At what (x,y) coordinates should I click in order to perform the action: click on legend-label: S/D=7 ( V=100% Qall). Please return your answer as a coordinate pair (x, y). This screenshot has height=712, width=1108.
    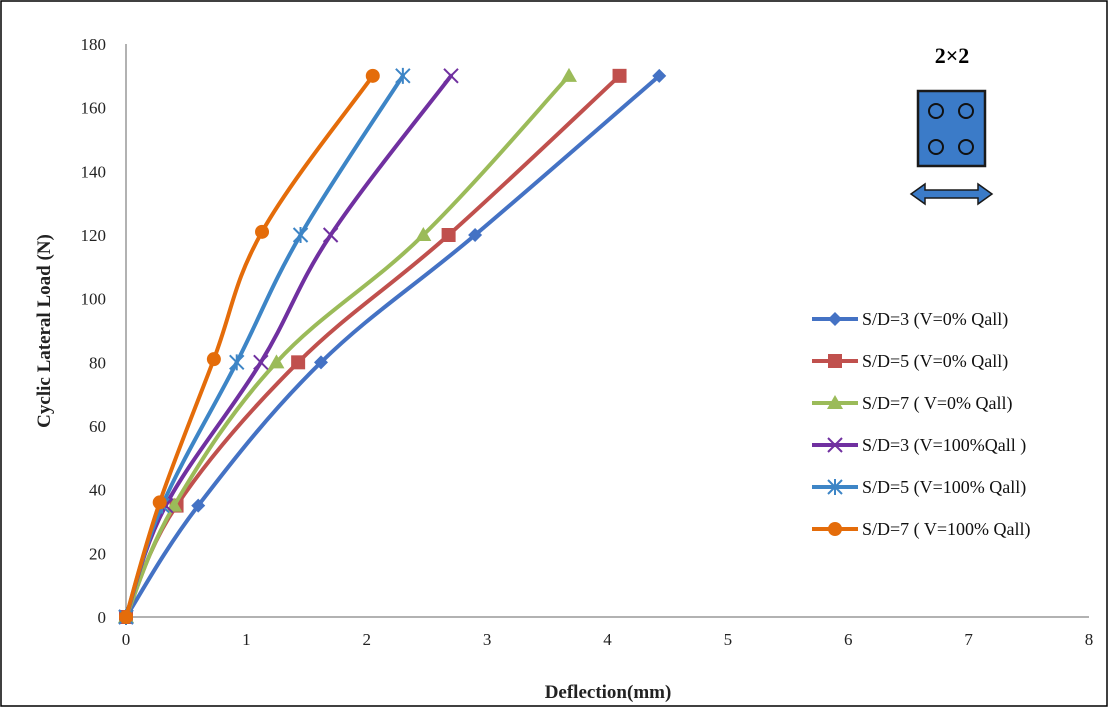
    Looking at the image, I should click on (946, 529).